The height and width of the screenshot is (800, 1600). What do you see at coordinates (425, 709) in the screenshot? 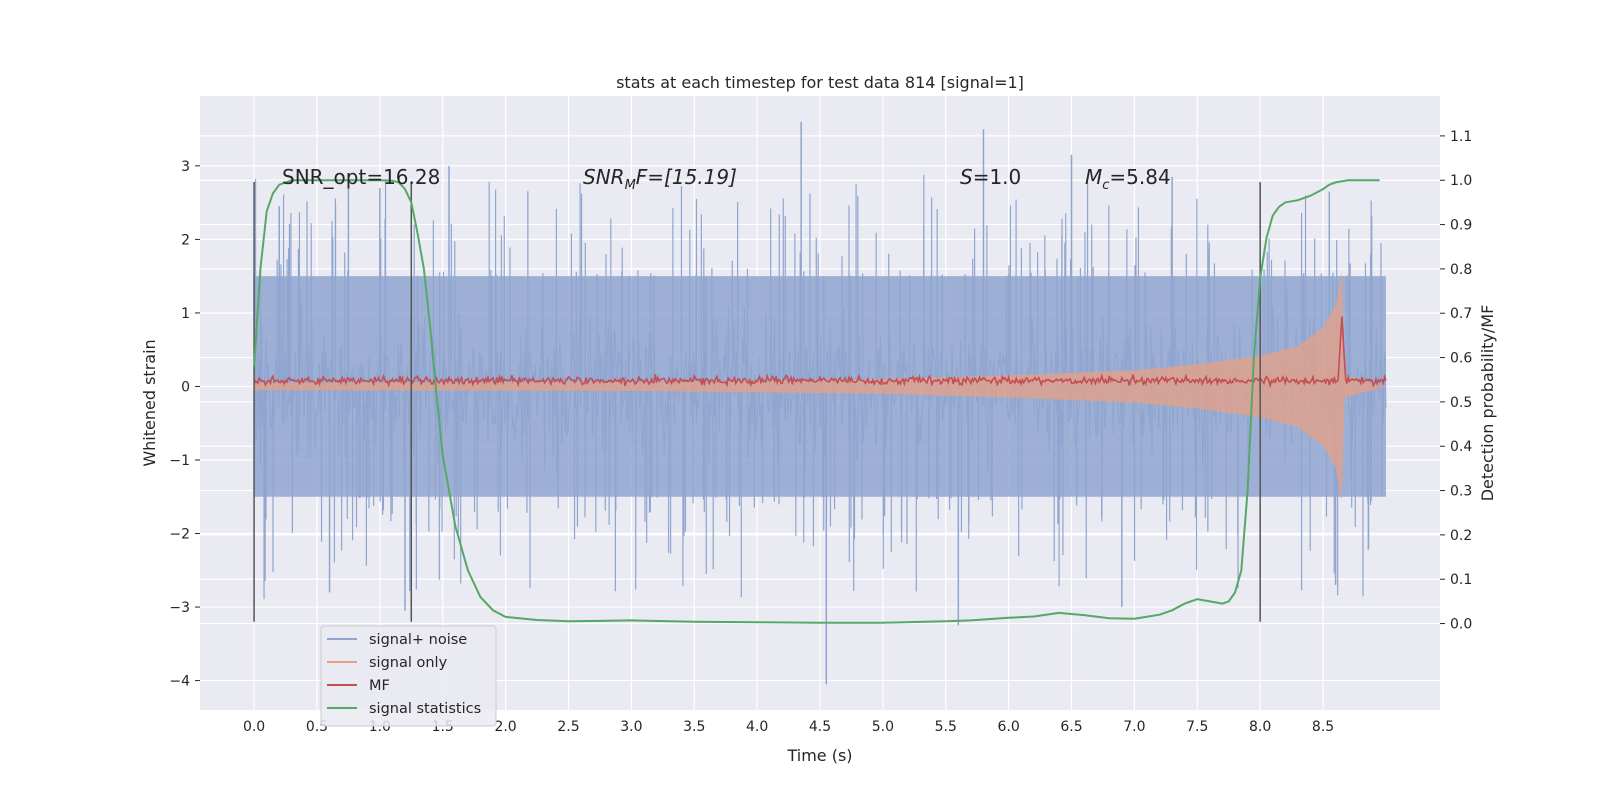
I see `legend-label-signal-statistics: signal statistics` at bounding box center [425, 709].